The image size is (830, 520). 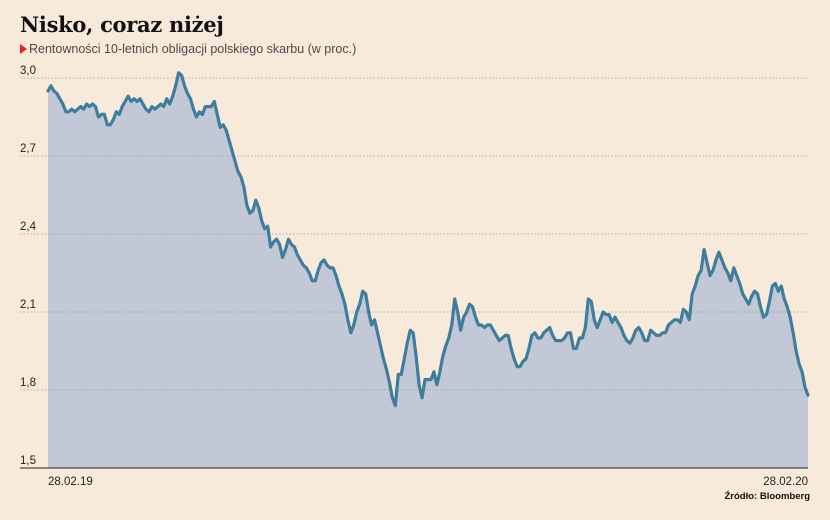 What do you see at coordinates (23, 49) in the screenshot?
I see `red-triangle-marker-icon` at bounding box center [23, 49].